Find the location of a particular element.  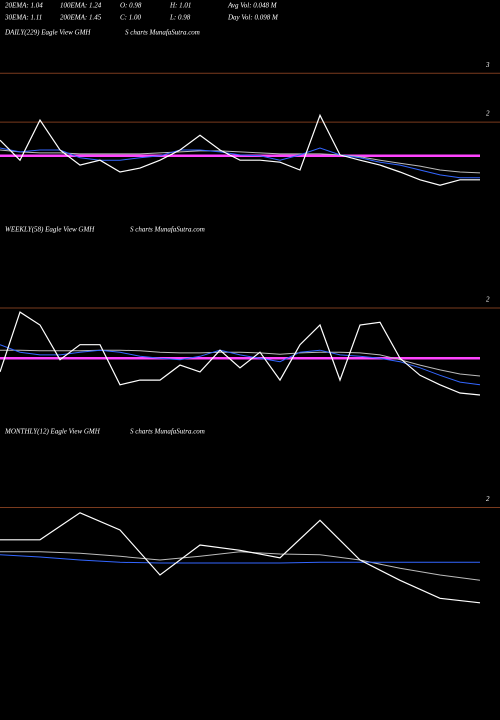

y-tick-label: 3 is located at coordinates (487, 65).